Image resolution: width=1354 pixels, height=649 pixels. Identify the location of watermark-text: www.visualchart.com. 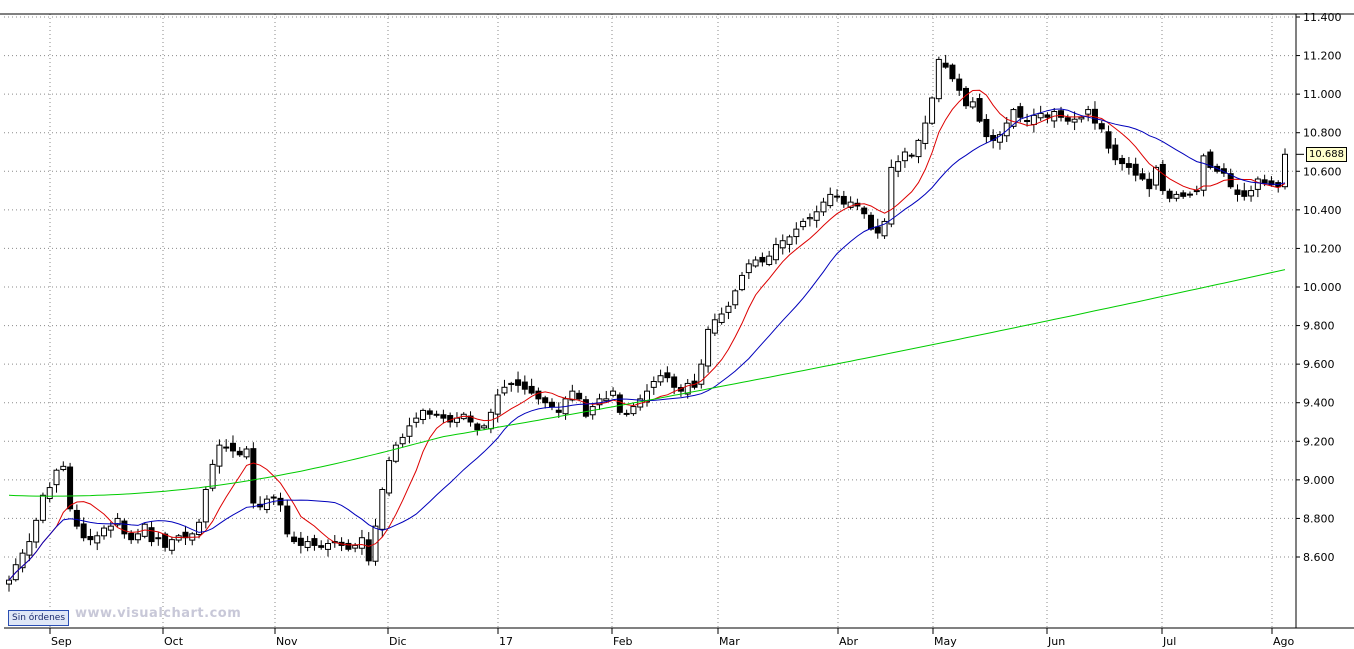
(158, 613).